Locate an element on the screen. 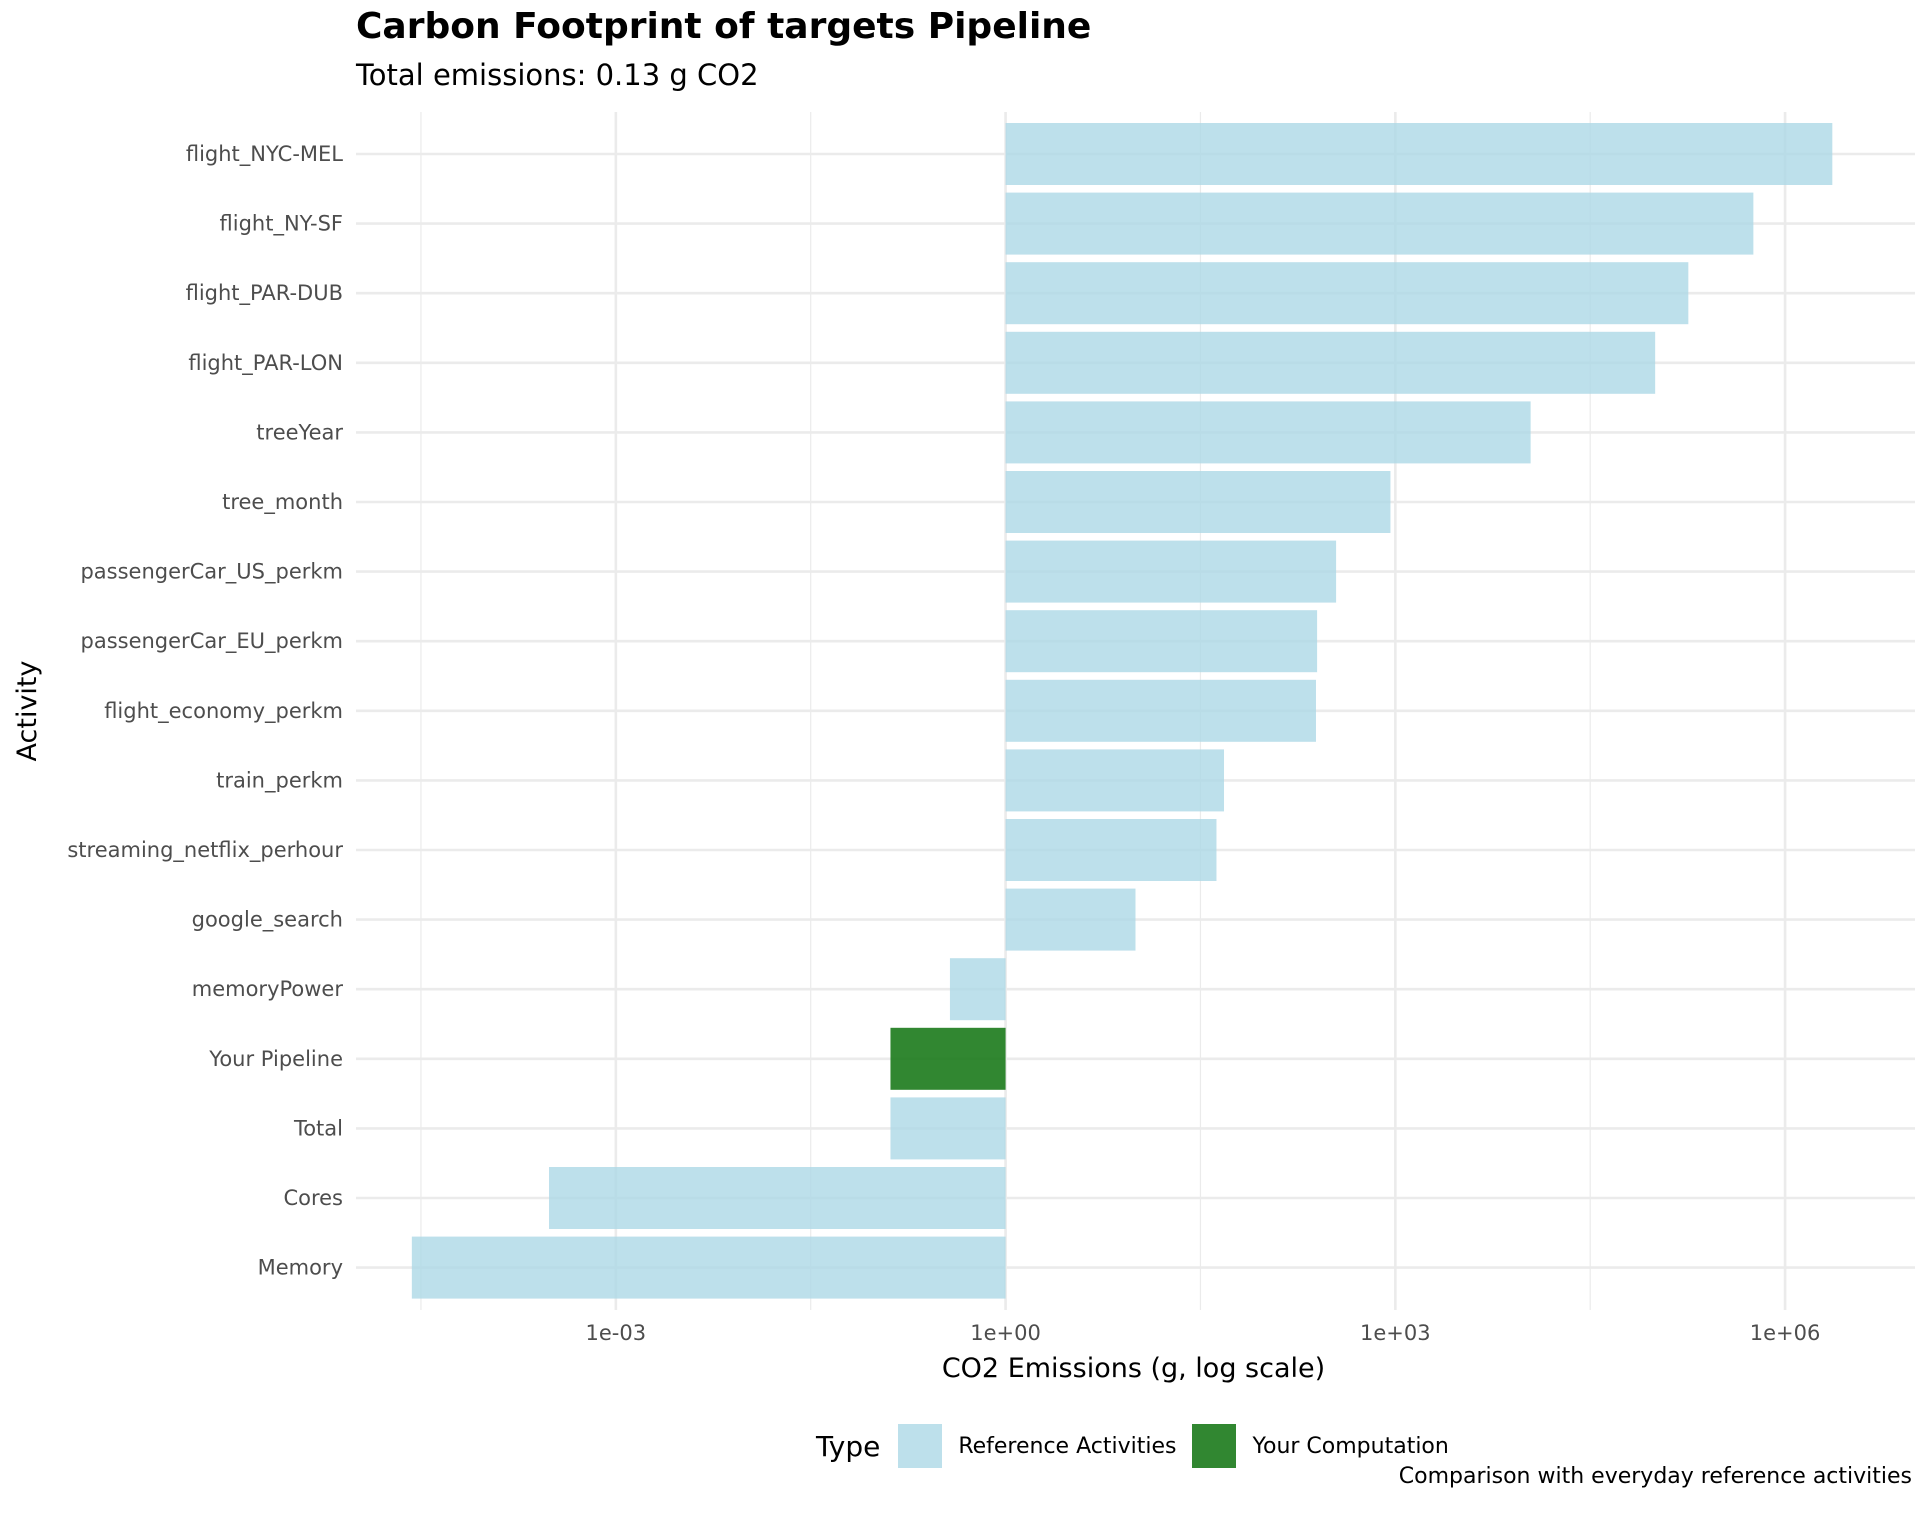 This screenshot has width=1920, height=1536. y-axis-title: Activity is located at coordinates (27, 710).